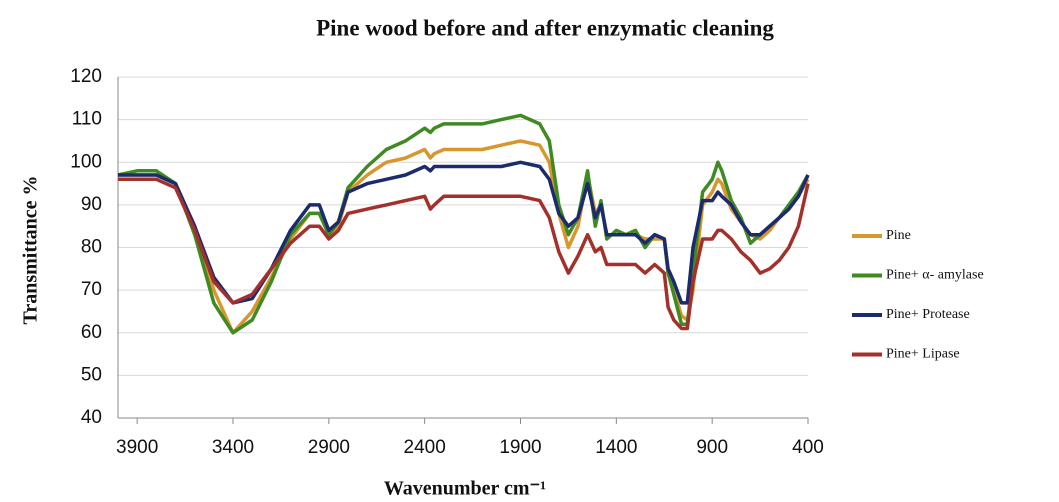 The image size is (1059, 502). What do you see at coordinates (86, 161) in the screenshot?
I see `y-tick-label: 100` at bounding box center [86, 161].